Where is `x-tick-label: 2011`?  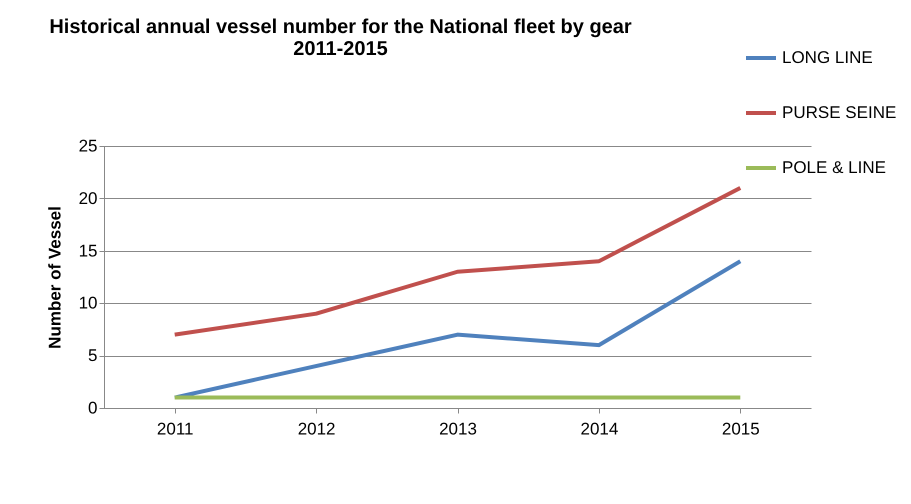
x-tick-label: 2011 is located at coordinates (175, 429).